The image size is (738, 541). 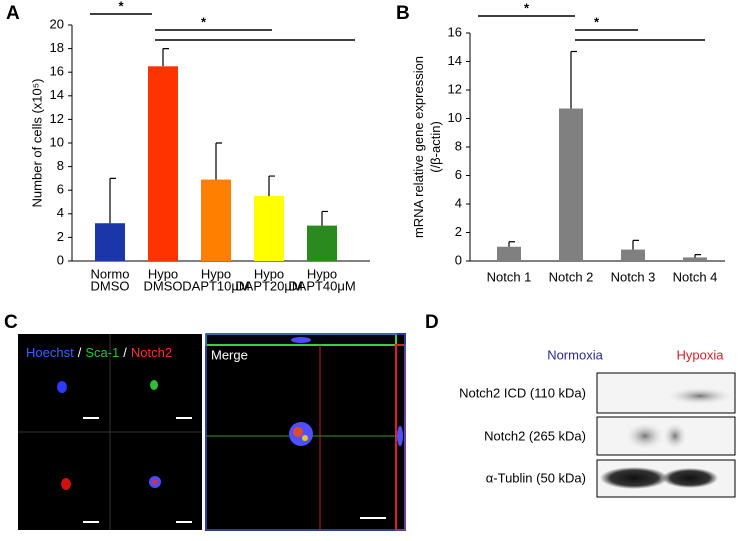 I want to click on channel-labels: Hoechst / Sca-1/Notch2, so click(x=99, y=352).